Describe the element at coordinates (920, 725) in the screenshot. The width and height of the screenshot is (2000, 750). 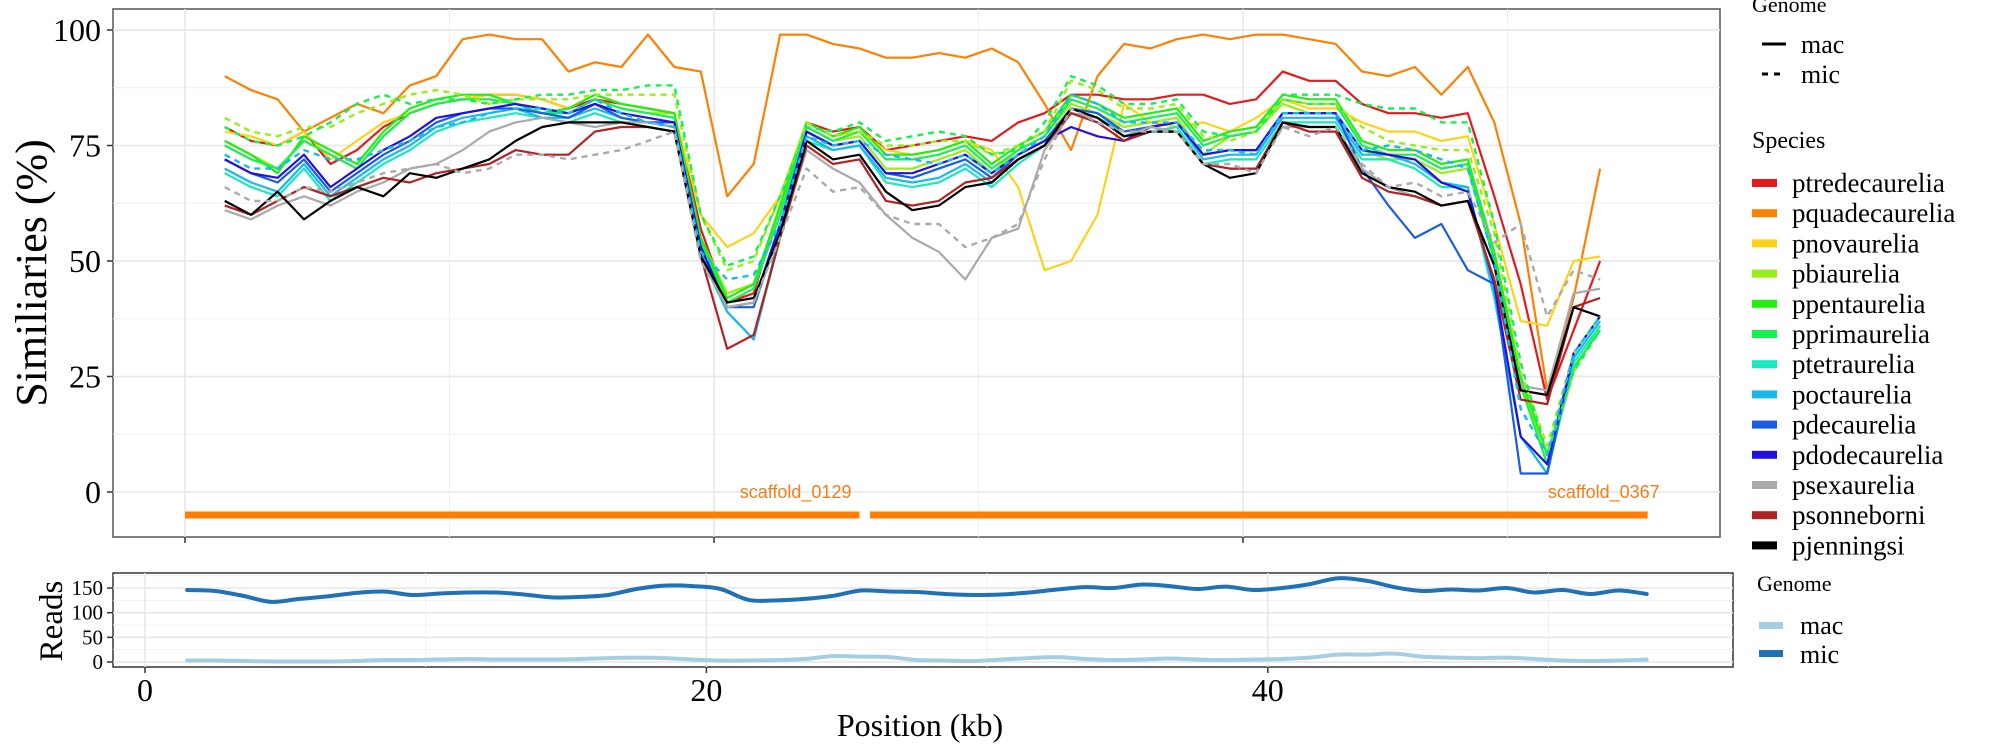
I see `x-axis-title: Position (kb)` at that location.